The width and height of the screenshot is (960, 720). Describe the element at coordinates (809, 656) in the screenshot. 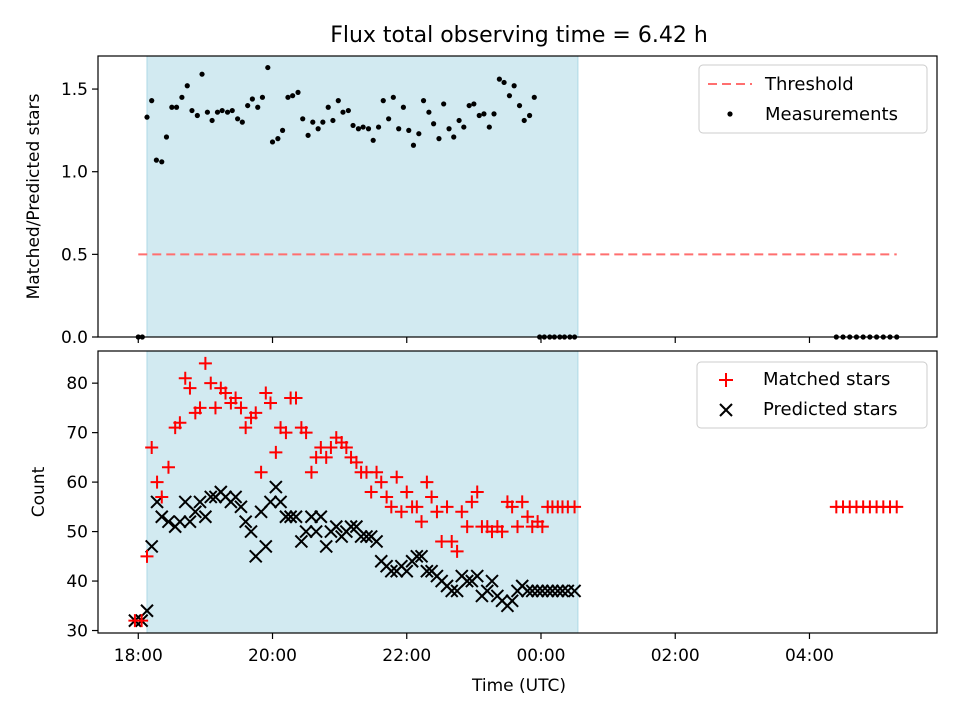

I see `xtick-label: 04:00` at that location.